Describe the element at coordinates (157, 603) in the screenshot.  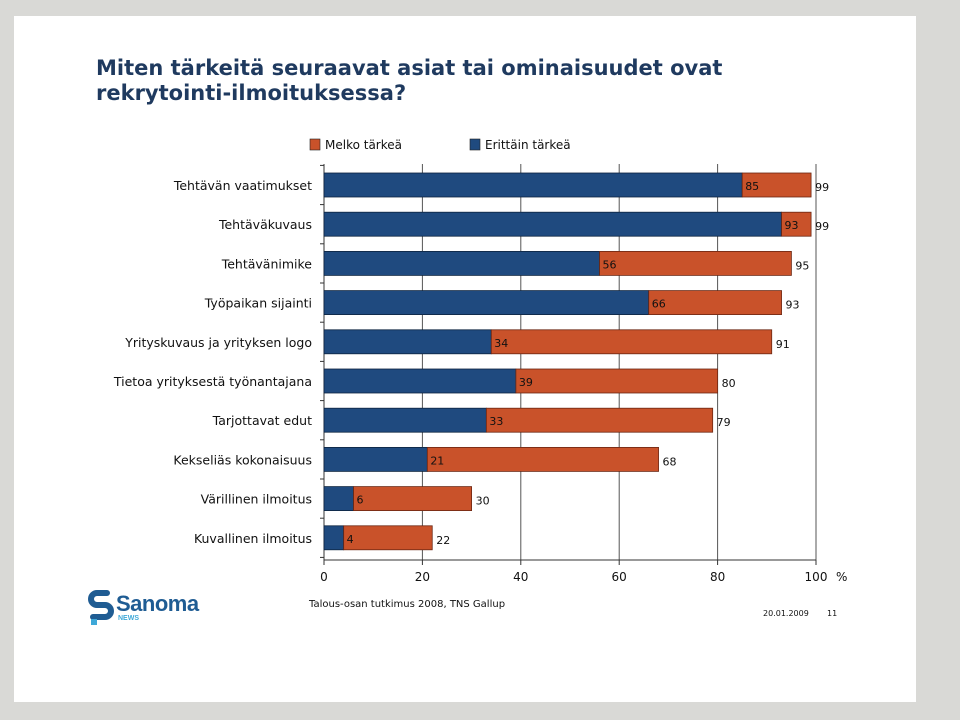
I see `logo-wordmark: Sanoma` at that location.